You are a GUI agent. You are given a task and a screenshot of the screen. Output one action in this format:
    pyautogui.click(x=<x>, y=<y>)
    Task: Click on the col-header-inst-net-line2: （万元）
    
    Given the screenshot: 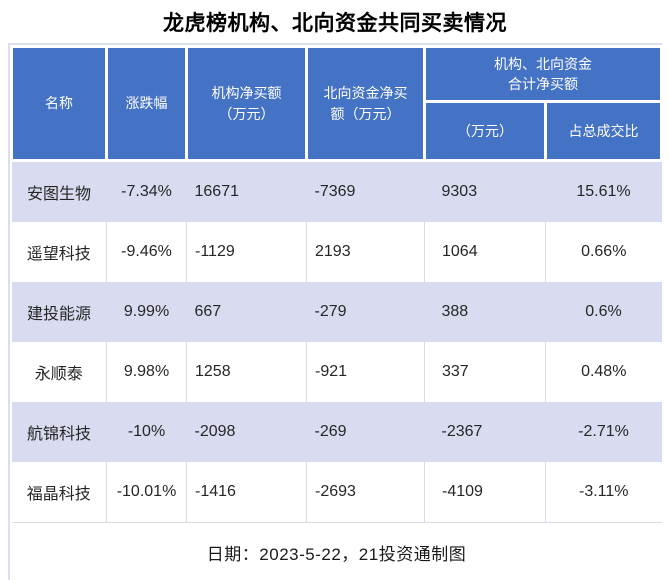 What is the action you would take?
    pyautogui.click(x=246, y=113)
    